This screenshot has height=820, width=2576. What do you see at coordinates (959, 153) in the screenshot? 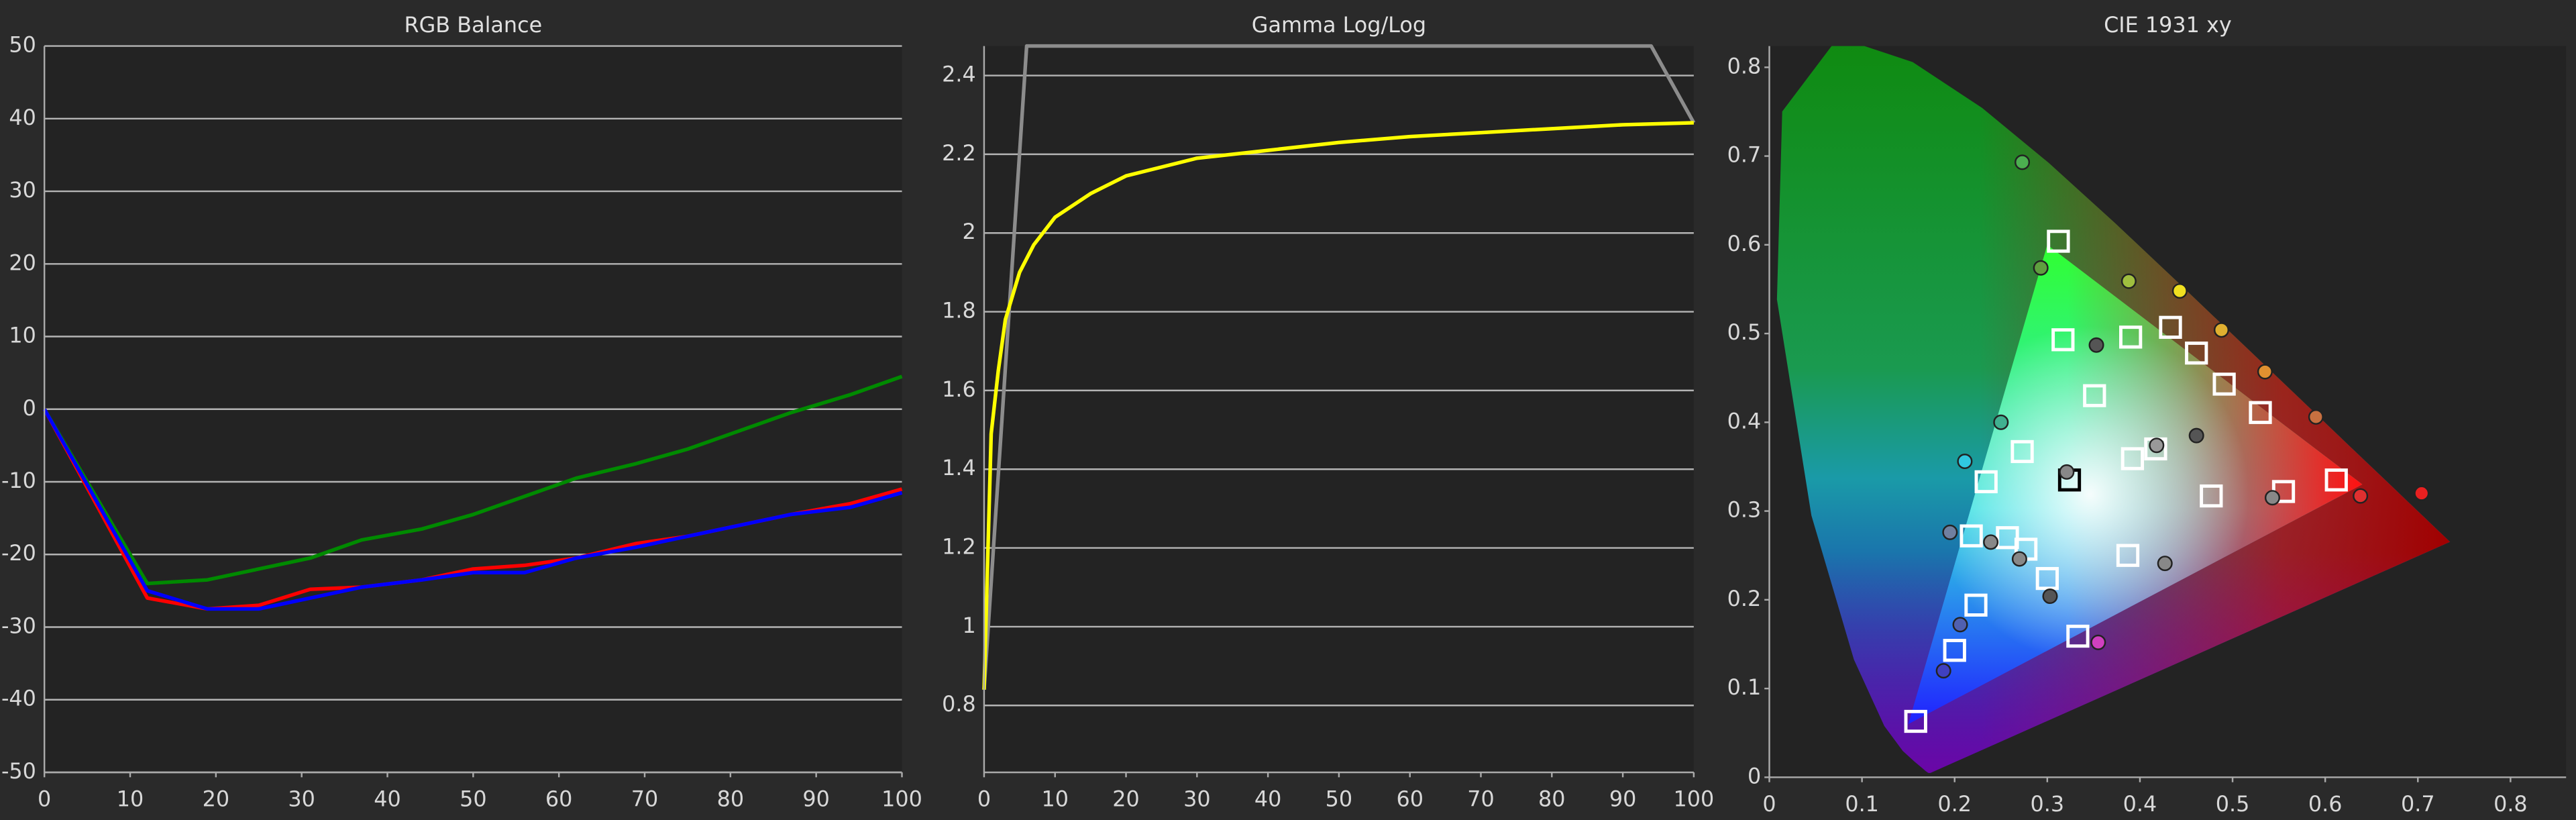
I see `y-tick-label: 2.2` at bounding box center [959, 153].